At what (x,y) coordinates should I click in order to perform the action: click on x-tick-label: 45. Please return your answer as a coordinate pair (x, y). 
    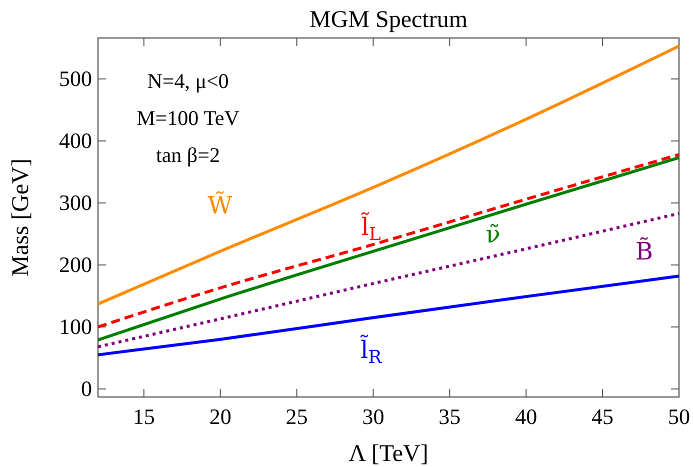
    Looking at the image, I should click on (603, 416).